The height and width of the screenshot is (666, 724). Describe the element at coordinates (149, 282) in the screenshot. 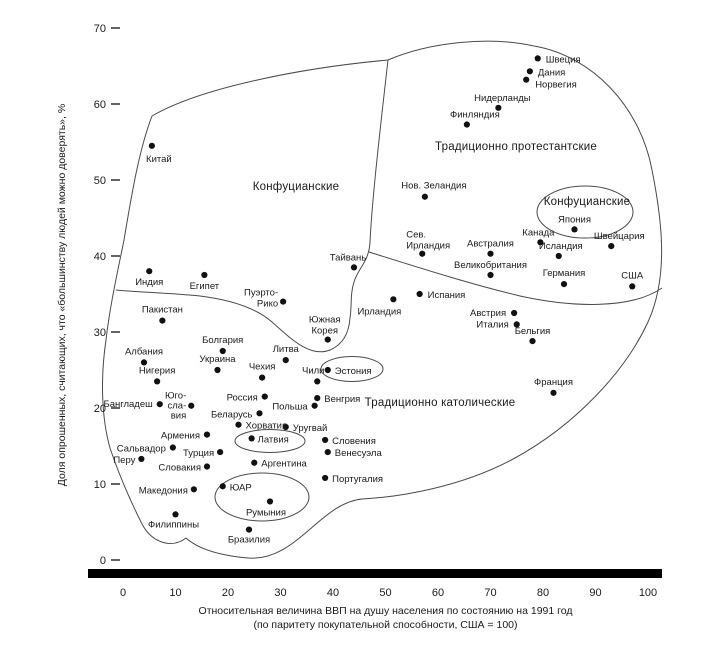

I see `country-label: Индия` at that location.